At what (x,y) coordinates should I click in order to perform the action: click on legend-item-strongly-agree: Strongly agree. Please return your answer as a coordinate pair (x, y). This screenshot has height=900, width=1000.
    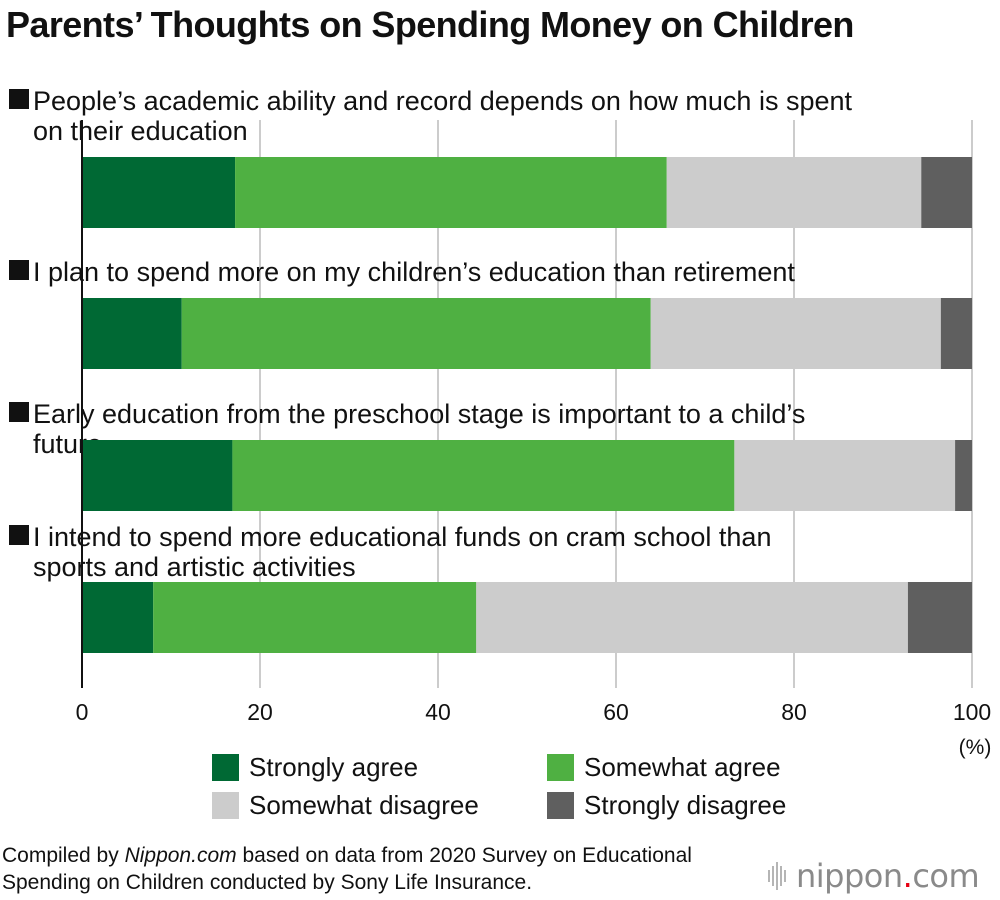
    Looking at the image, I should click on (315, 767).